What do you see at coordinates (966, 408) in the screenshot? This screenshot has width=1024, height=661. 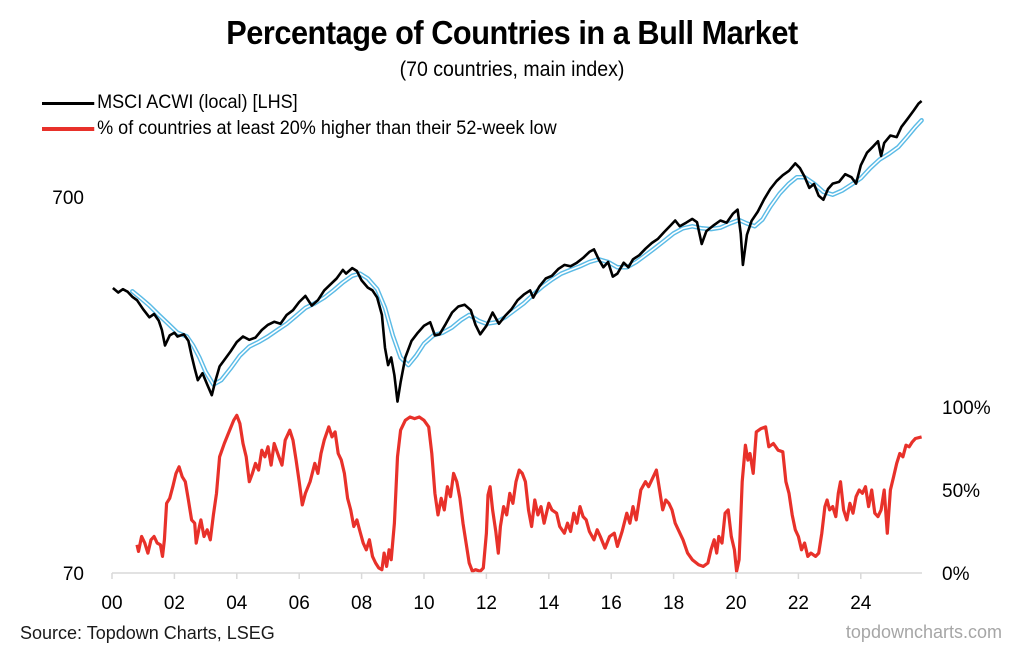 I see `right-axis-tick-label: 100%` at bounding box center [966, 408].